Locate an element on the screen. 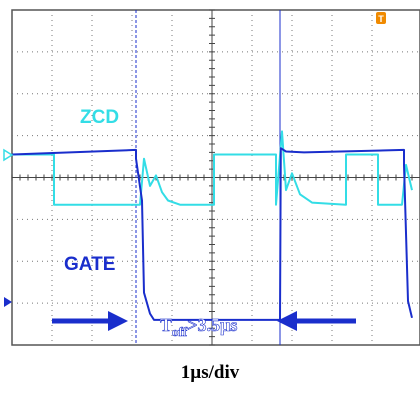  time-per-division-caption: 1µs/div is located at coordinates (210, 373).